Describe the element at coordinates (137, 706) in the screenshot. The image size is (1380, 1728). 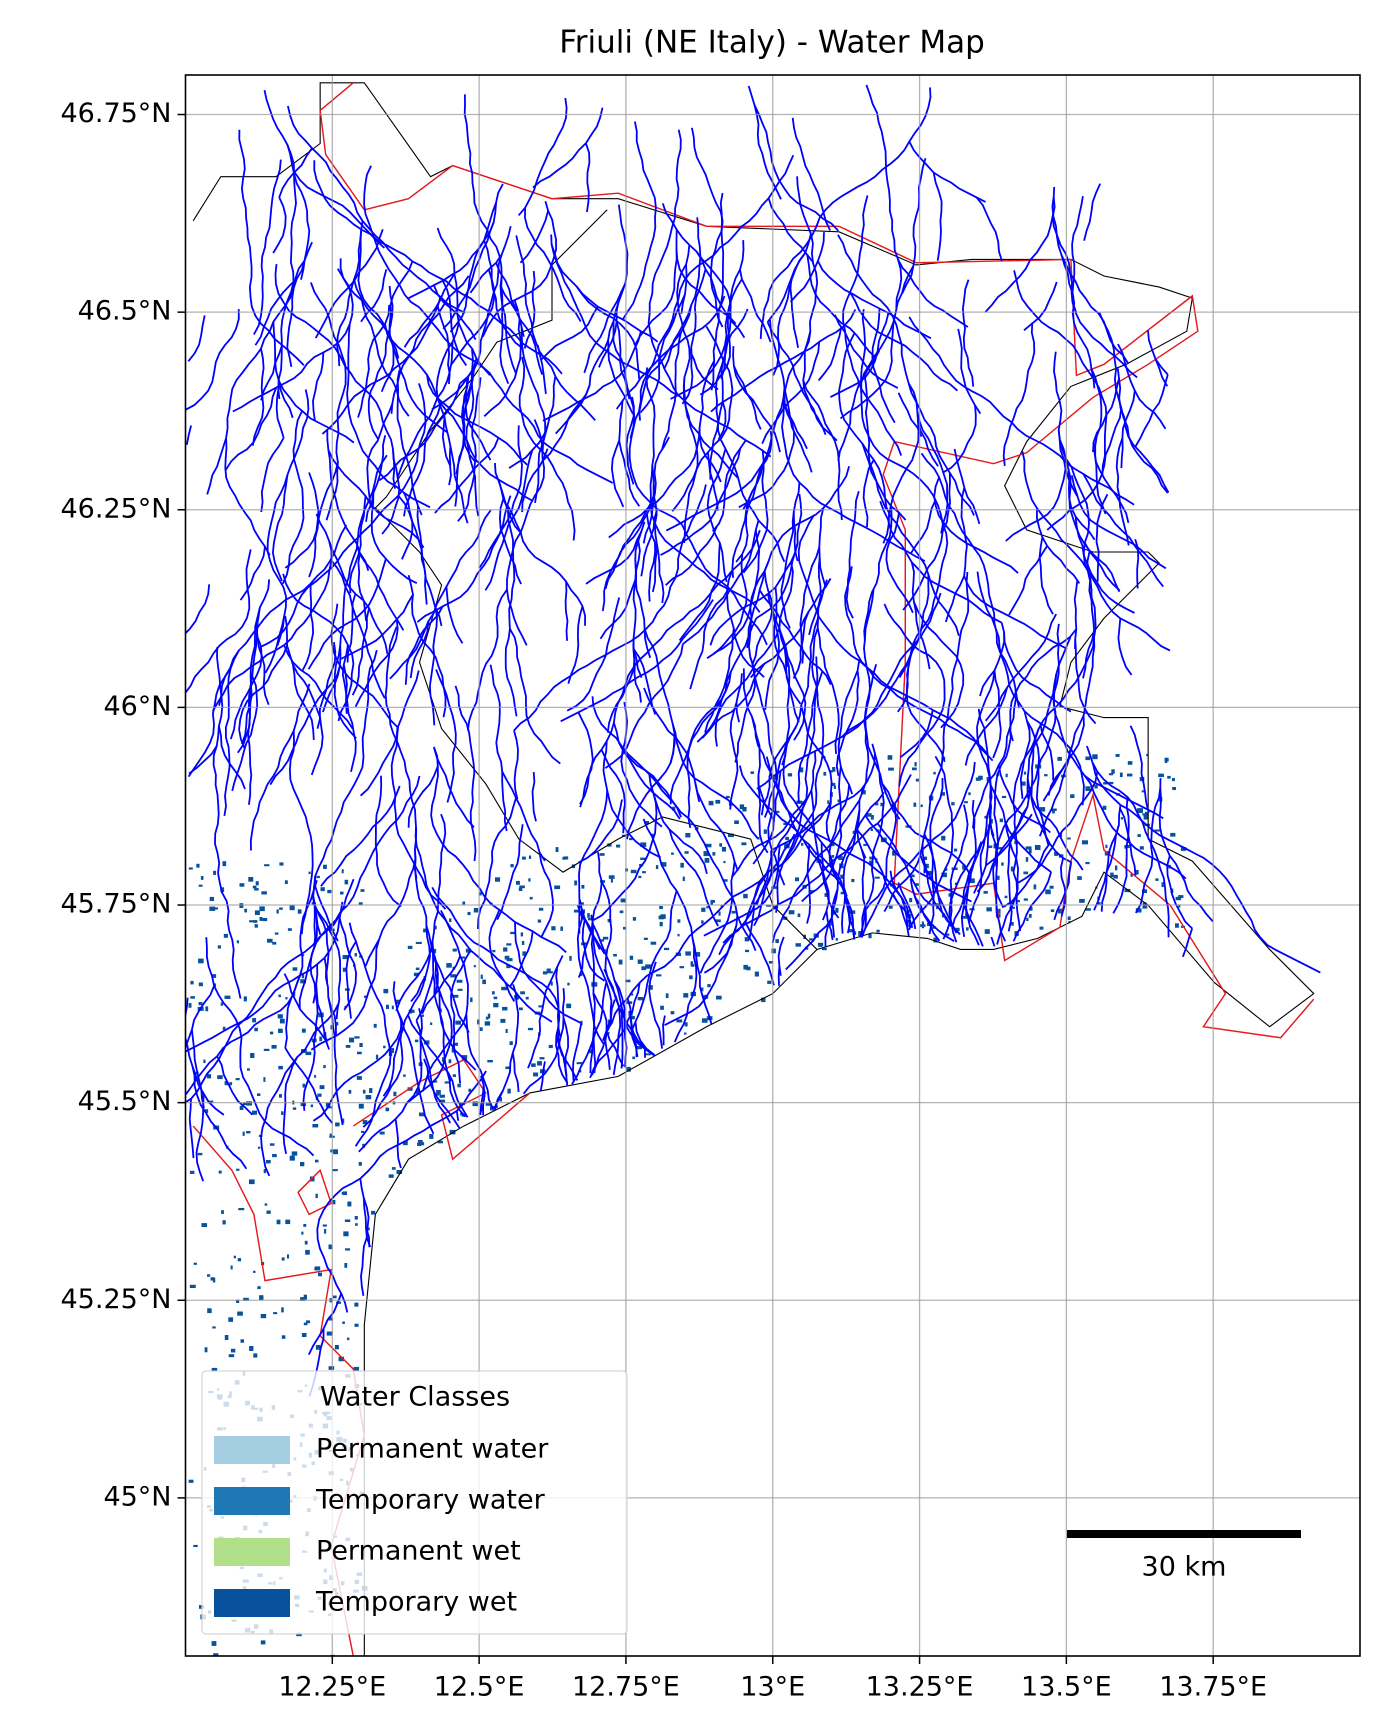
I see `y-tick-label: 46°N` at that location.